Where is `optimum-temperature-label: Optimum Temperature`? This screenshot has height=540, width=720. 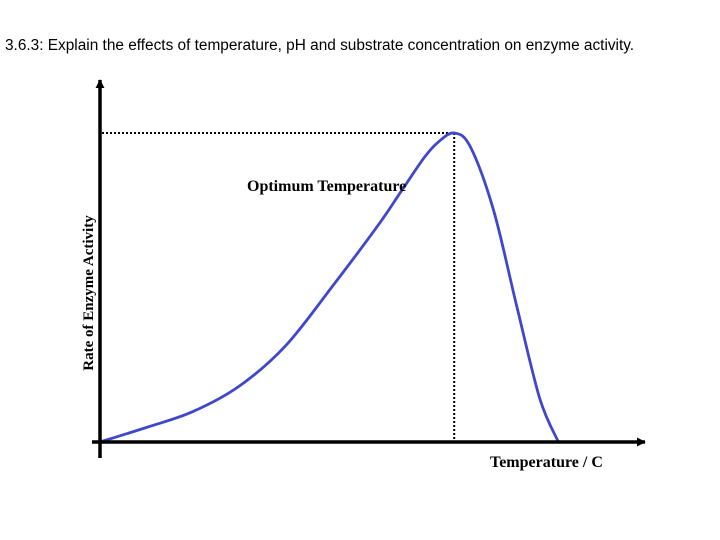 optimum-temperature-label: Optimum Temperature is located at coordinates (326, 186).